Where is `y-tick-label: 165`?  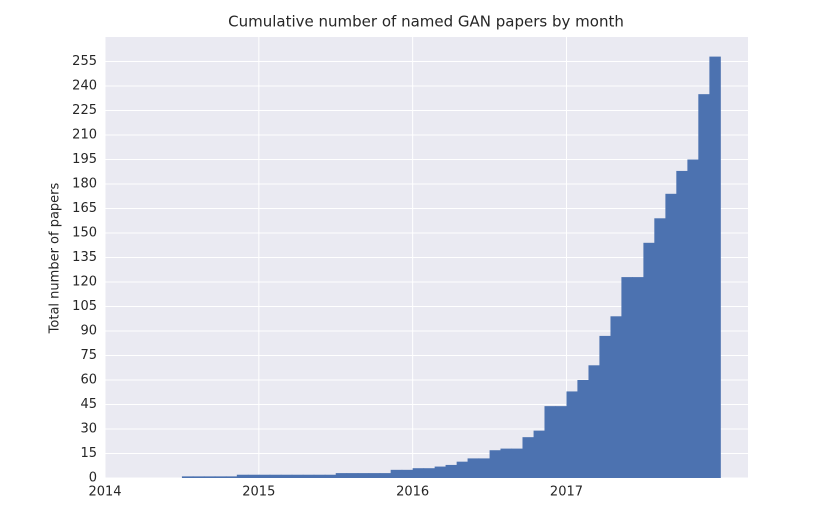
y-tick-label: 165 is located at coordinates (84, 208).